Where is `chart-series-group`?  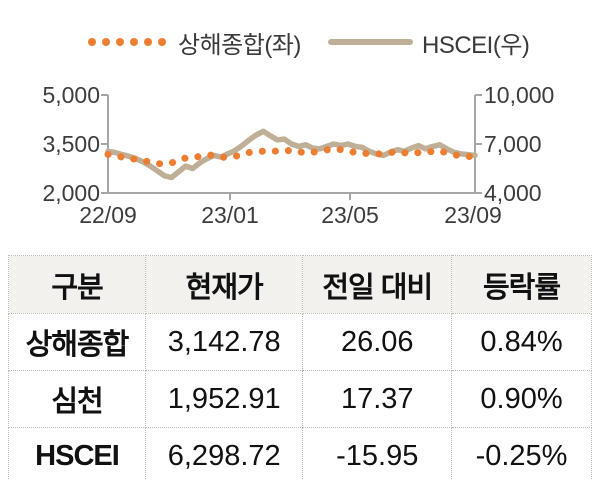 chart-series-group is located at coordinates (291, 154).